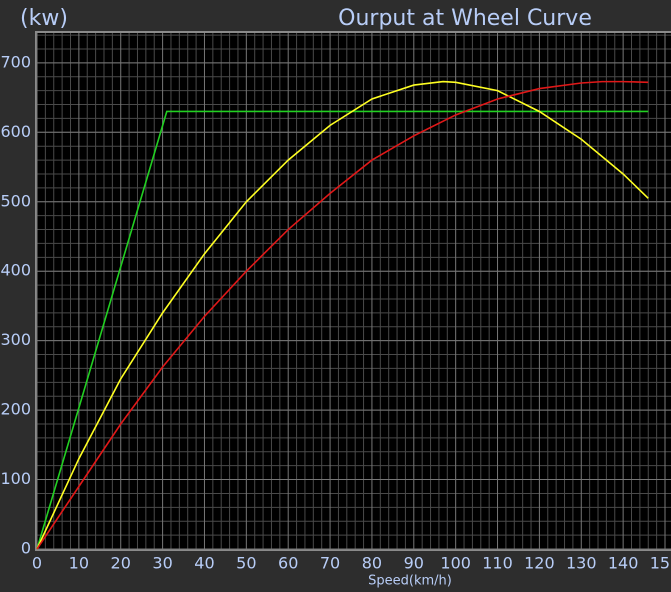 The image size is (671, 592). Describe the element at coordinates (15, 61) in the screenshot. I see `y-tick-label: 700` at that location.